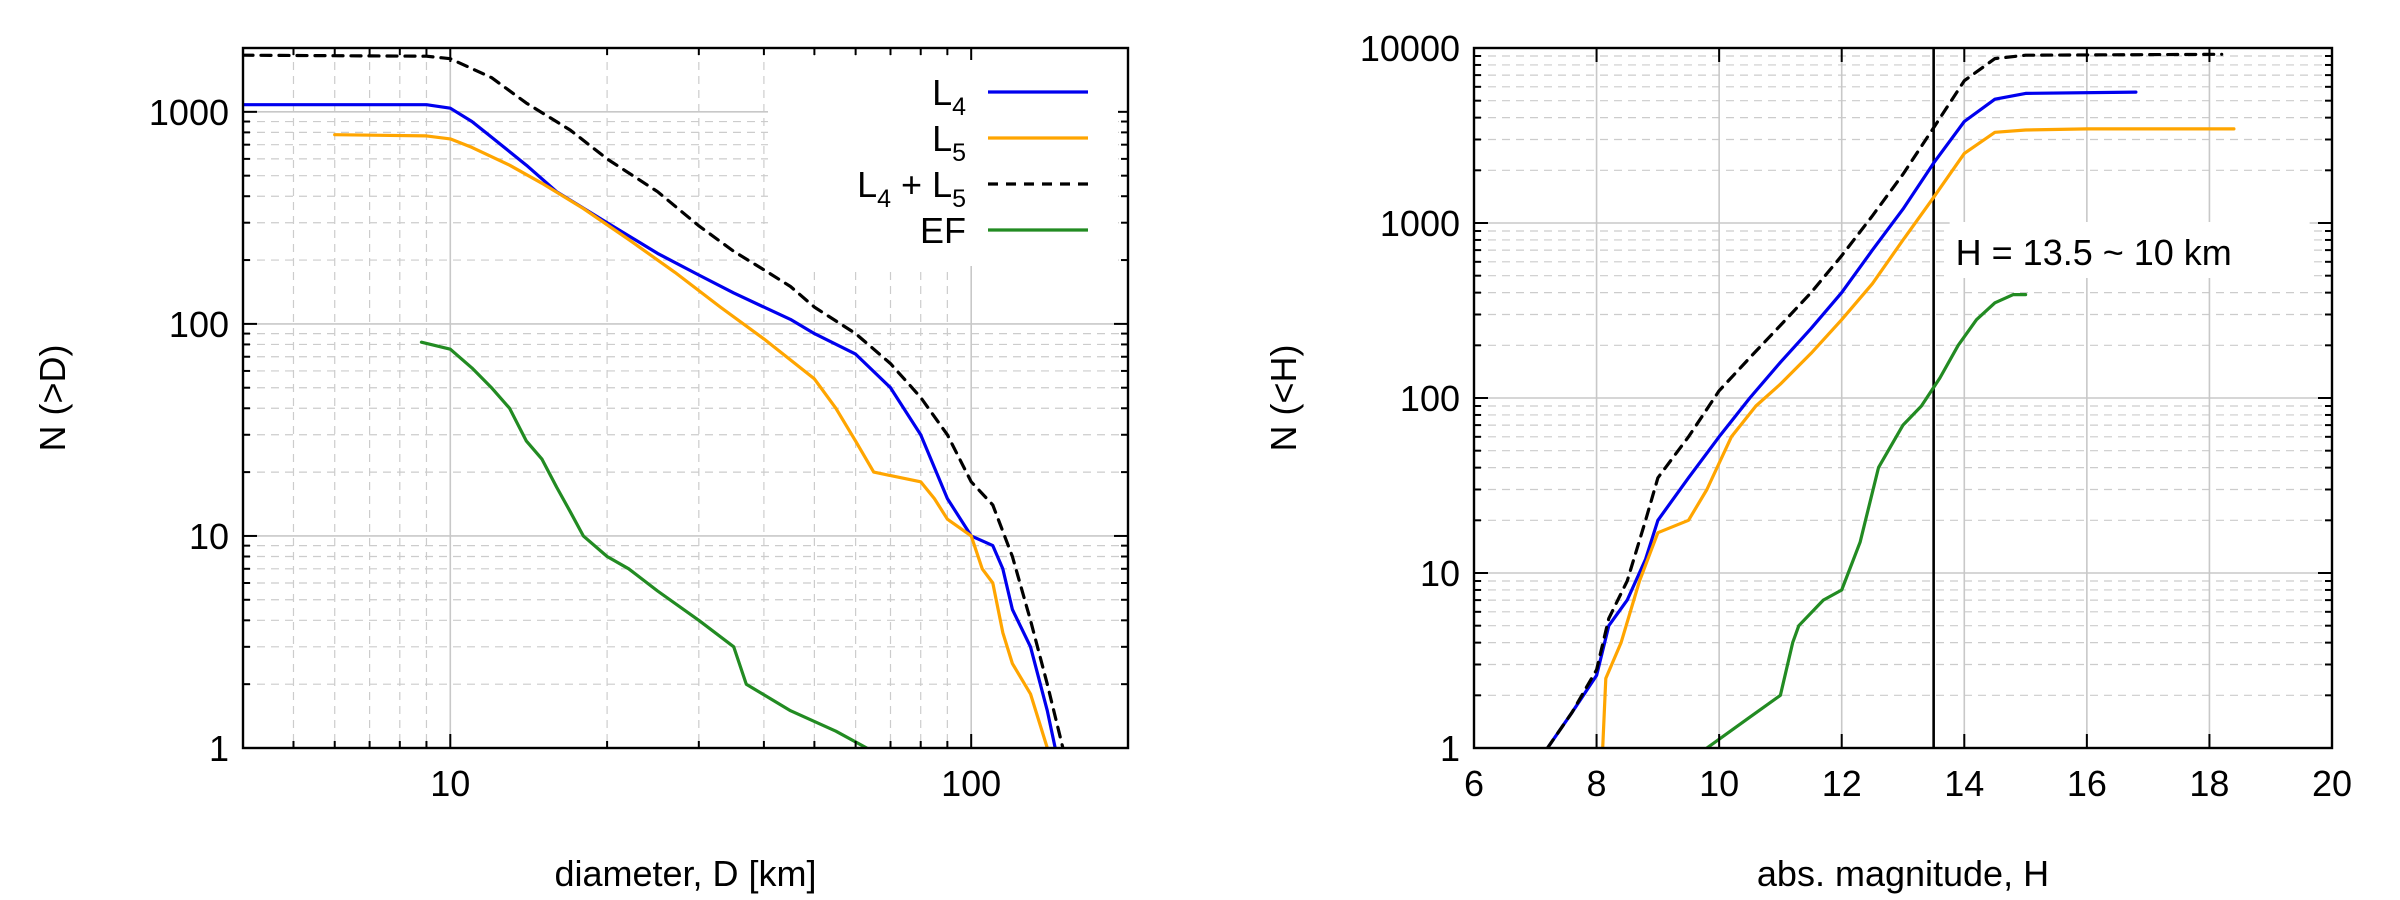  Describe the element at coordinates (1903, 873) in the screenshot. I see `x-axis-label: abs. magnitude, H` at that location.